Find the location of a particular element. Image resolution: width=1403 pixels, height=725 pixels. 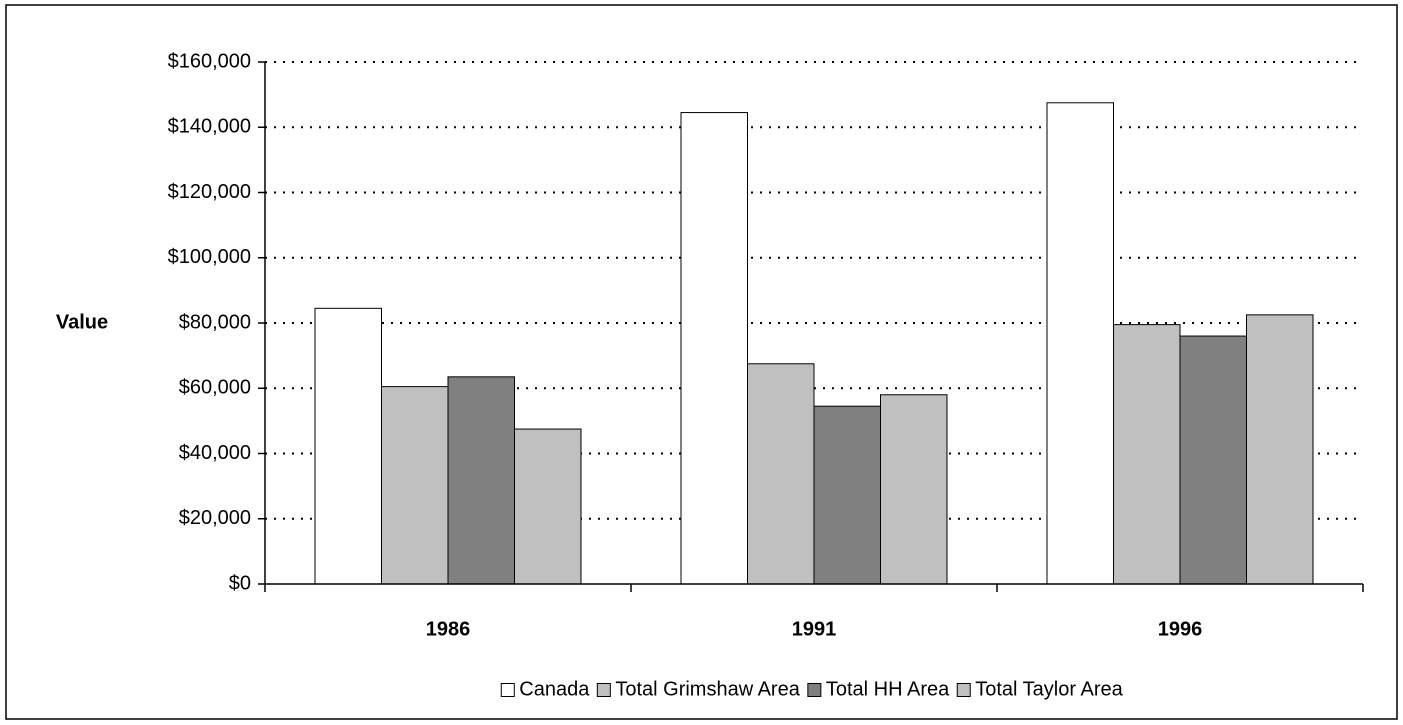

y-tick-label: $100,000 is located at coordinates (209, 257).